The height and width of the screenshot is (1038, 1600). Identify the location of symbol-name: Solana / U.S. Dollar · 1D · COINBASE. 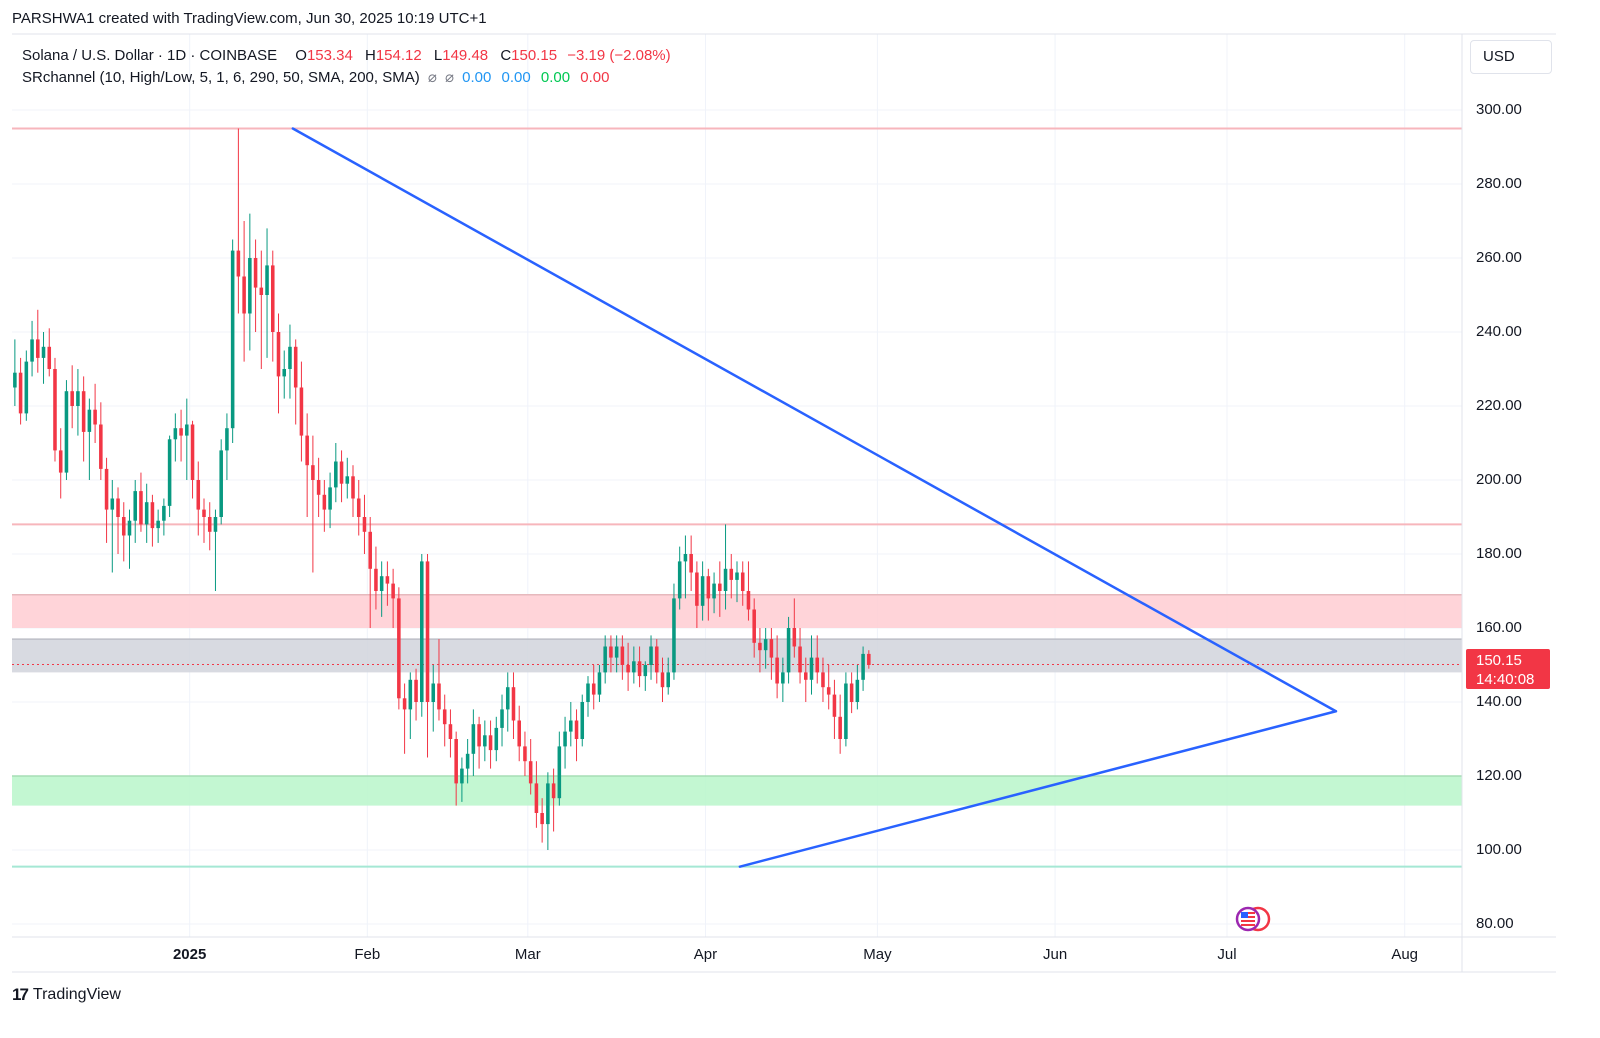
(150, 55).